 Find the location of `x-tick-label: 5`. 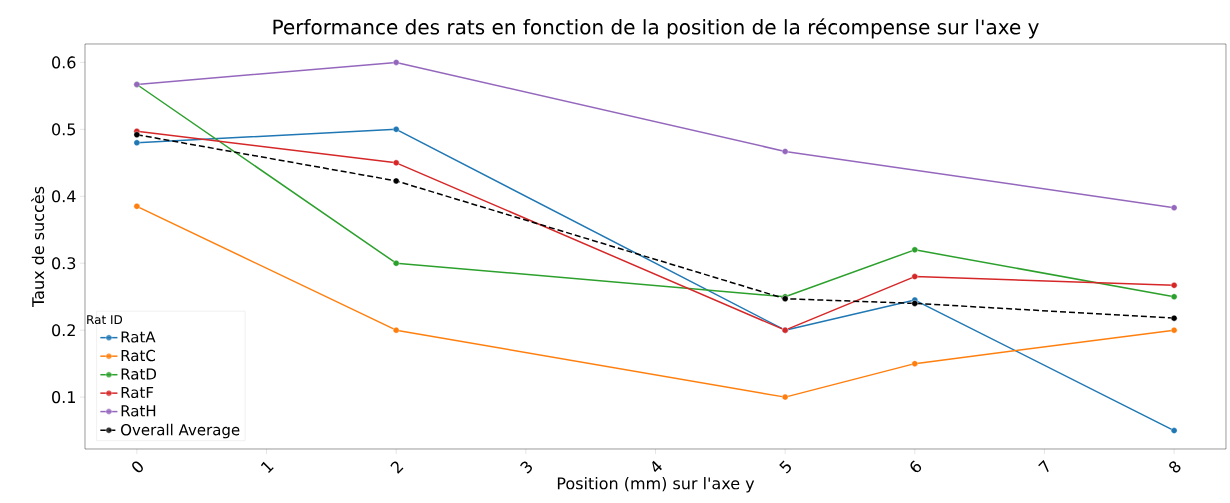

x-tick-label: 5 is located at coordinates (785, 467).